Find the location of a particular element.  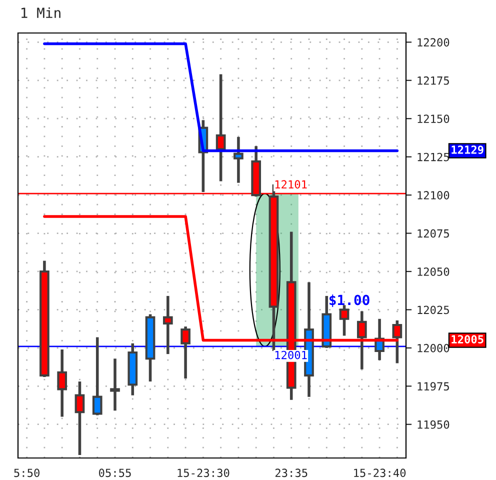

ref-line-label: 12101 is located at coordinates (291, 184).